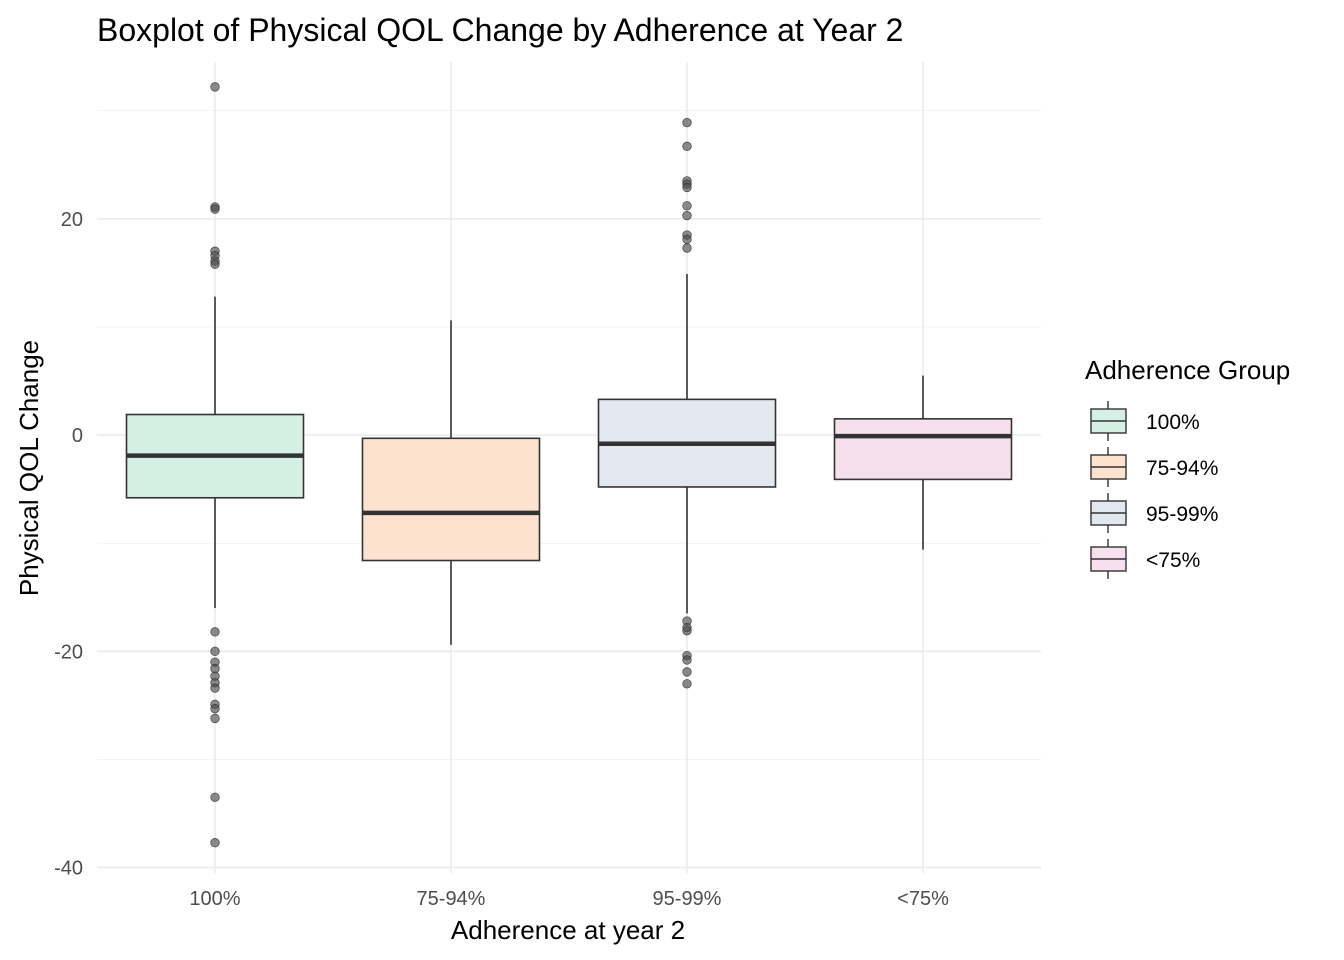  I want to click on legend-title: Adherence Group, so click(1187, 370).